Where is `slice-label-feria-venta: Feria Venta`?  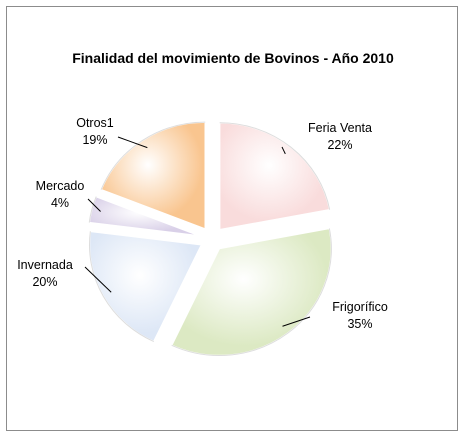 slice-label-feria-venta: Feria Venta is located at coordinates (340, 128).